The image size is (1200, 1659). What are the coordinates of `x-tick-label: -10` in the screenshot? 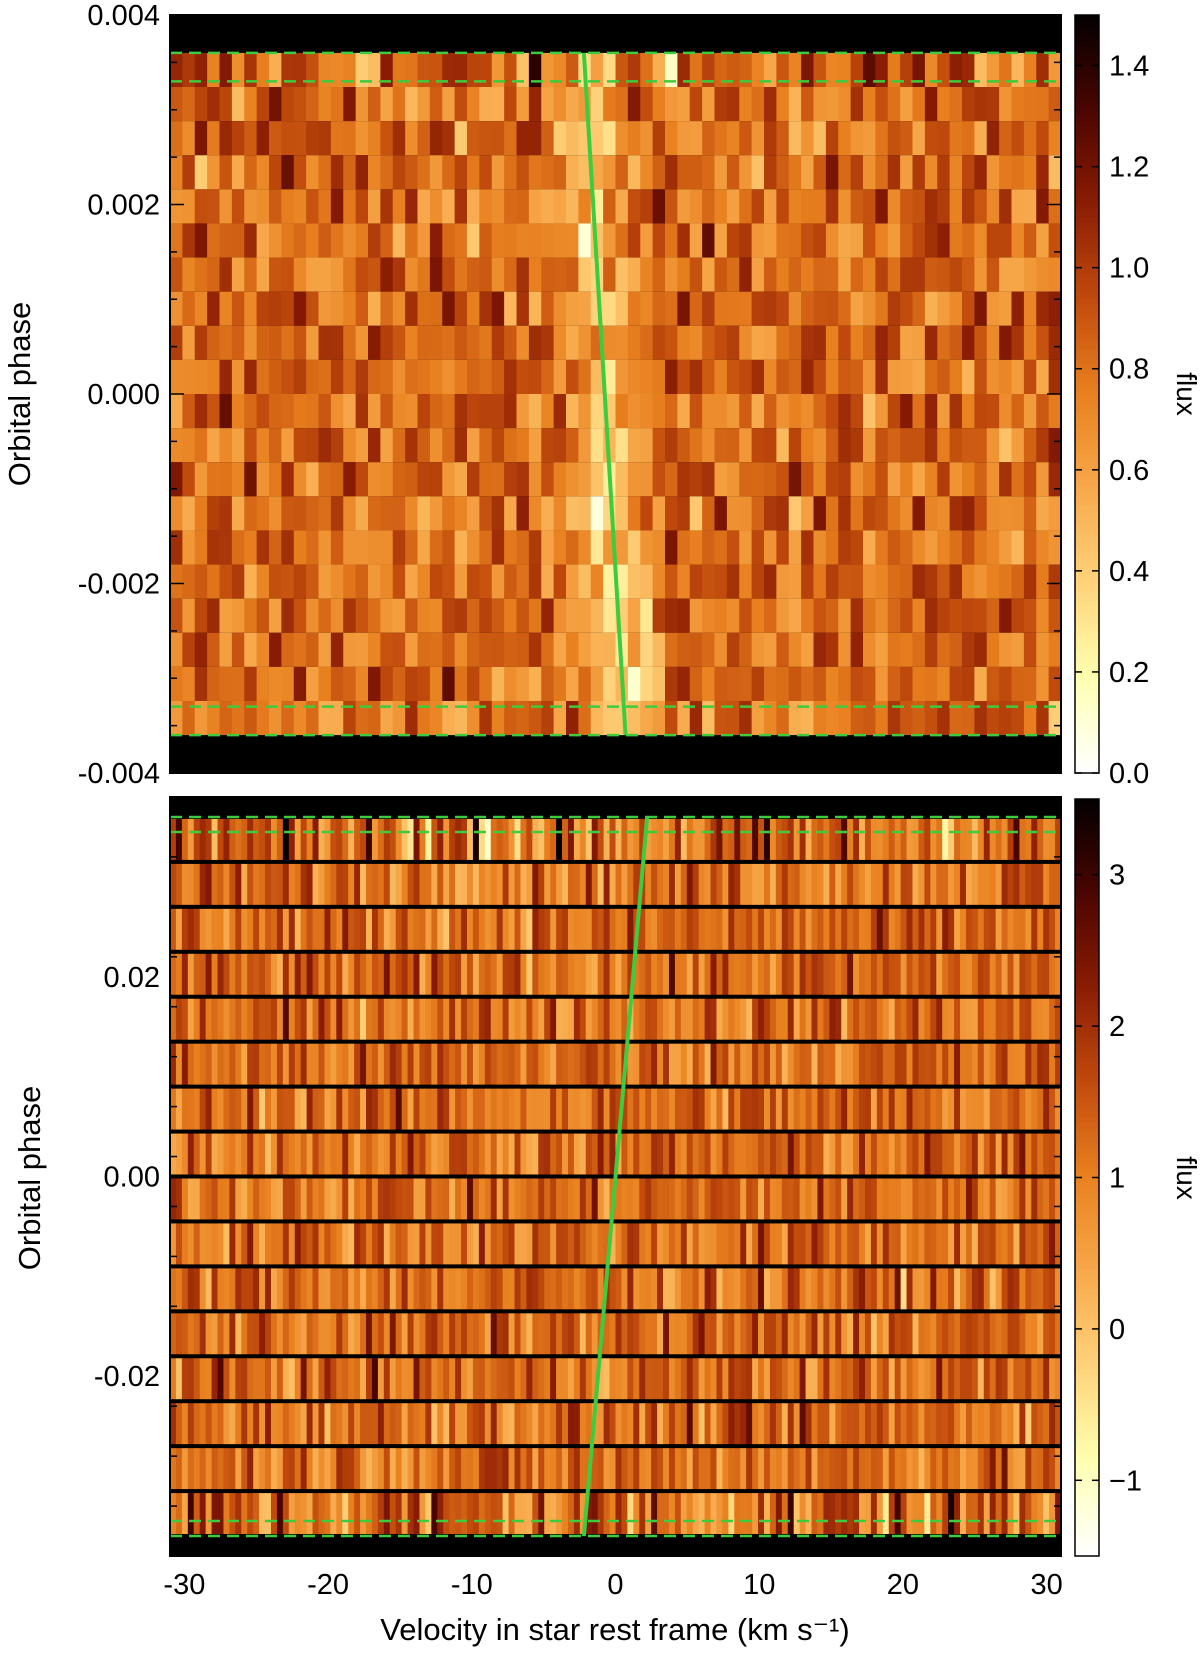 It's located at (472, 1585).